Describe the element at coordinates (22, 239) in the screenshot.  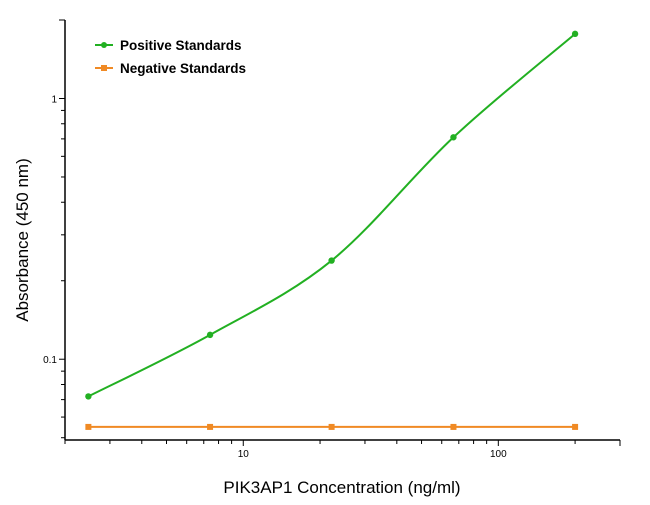
I see `y-axis-label: Absorbance (450 nm)` at that location.